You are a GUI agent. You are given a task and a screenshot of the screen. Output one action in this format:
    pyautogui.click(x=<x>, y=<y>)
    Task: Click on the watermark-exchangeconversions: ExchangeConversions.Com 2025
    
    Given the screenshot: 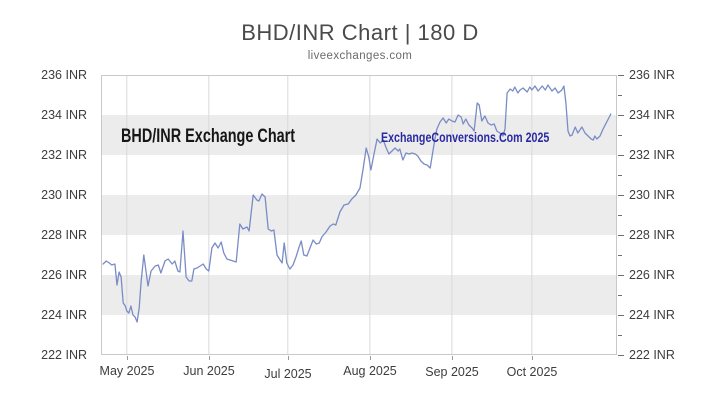 What is the action you would take?
    pyautogui.click(x=465, y=137)
    